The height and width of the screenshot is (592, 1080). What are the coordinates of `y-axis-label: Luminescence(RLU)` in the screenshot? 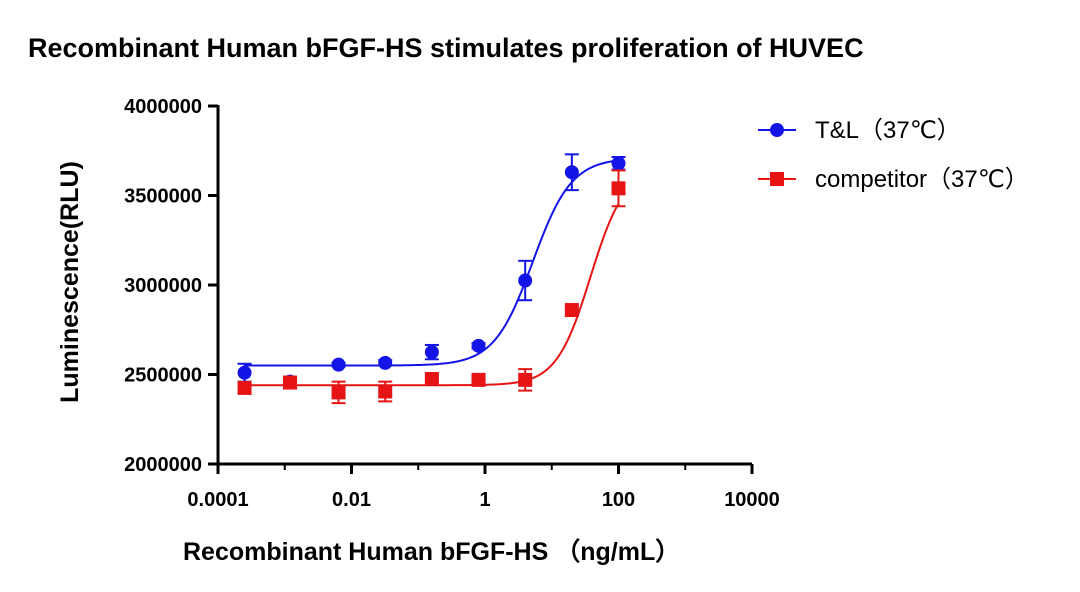 It's located at (70, 282).